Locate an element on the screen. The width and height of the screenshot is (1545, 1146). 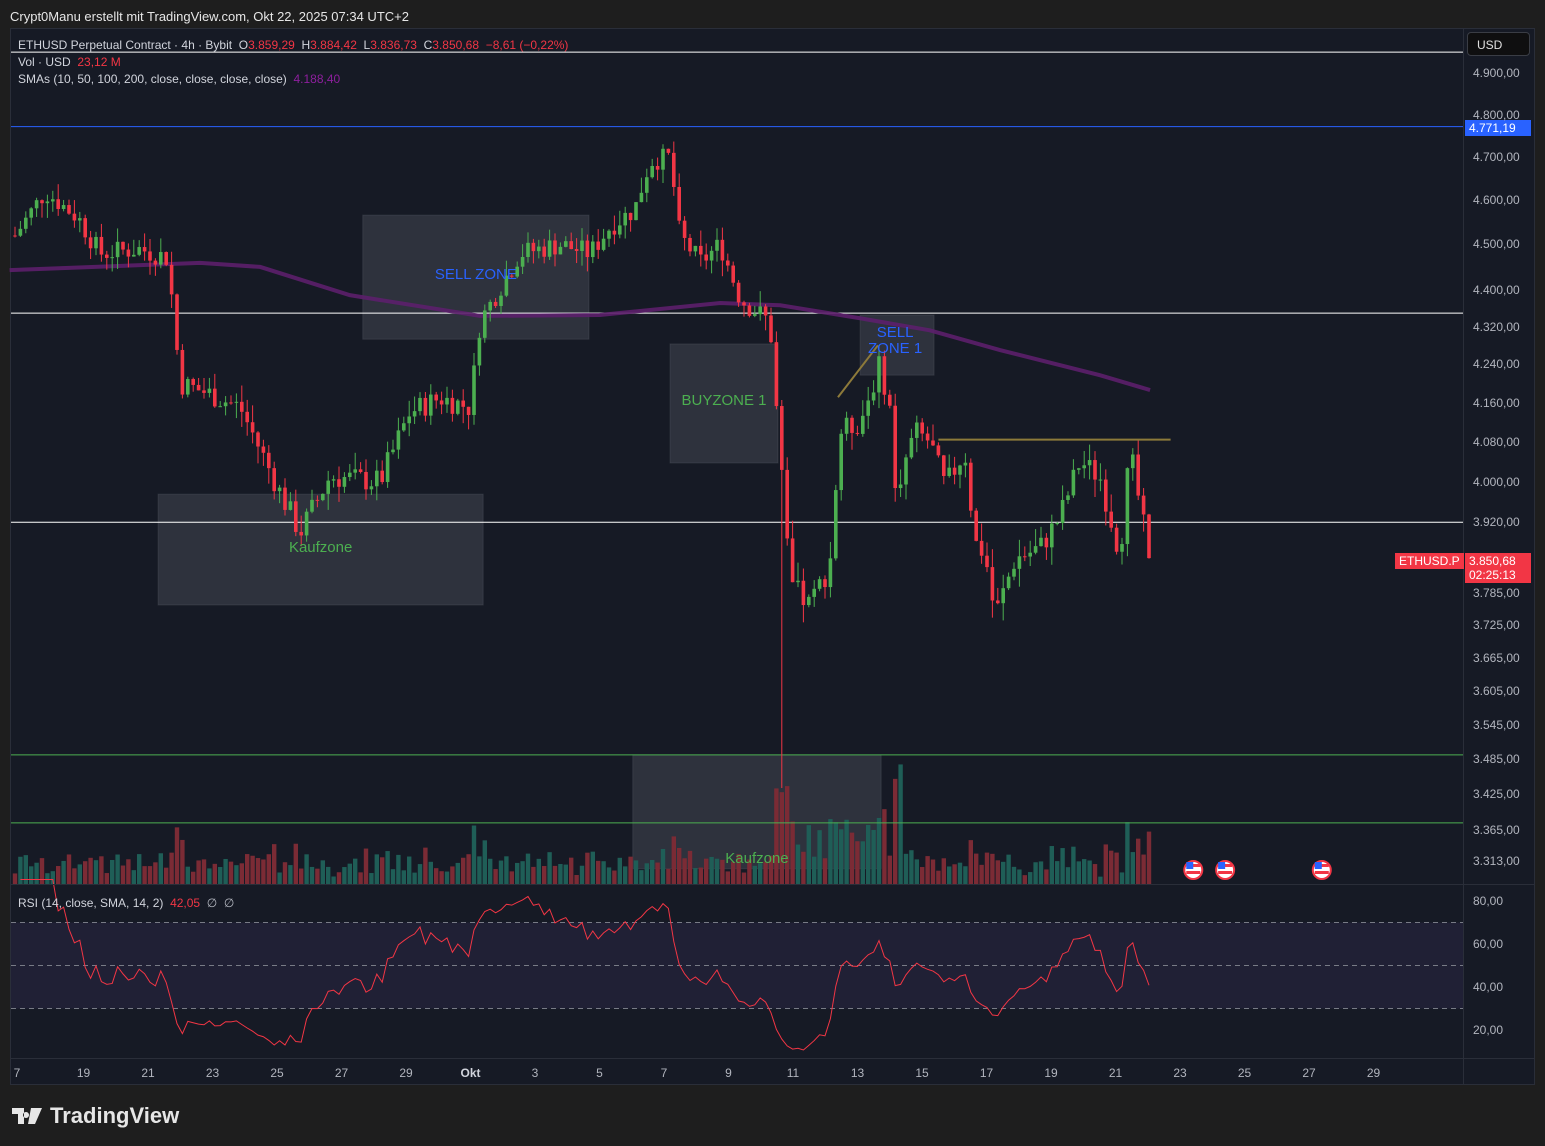
price-axis-label: 3.313,00 is located at coordinates (1496, 860).